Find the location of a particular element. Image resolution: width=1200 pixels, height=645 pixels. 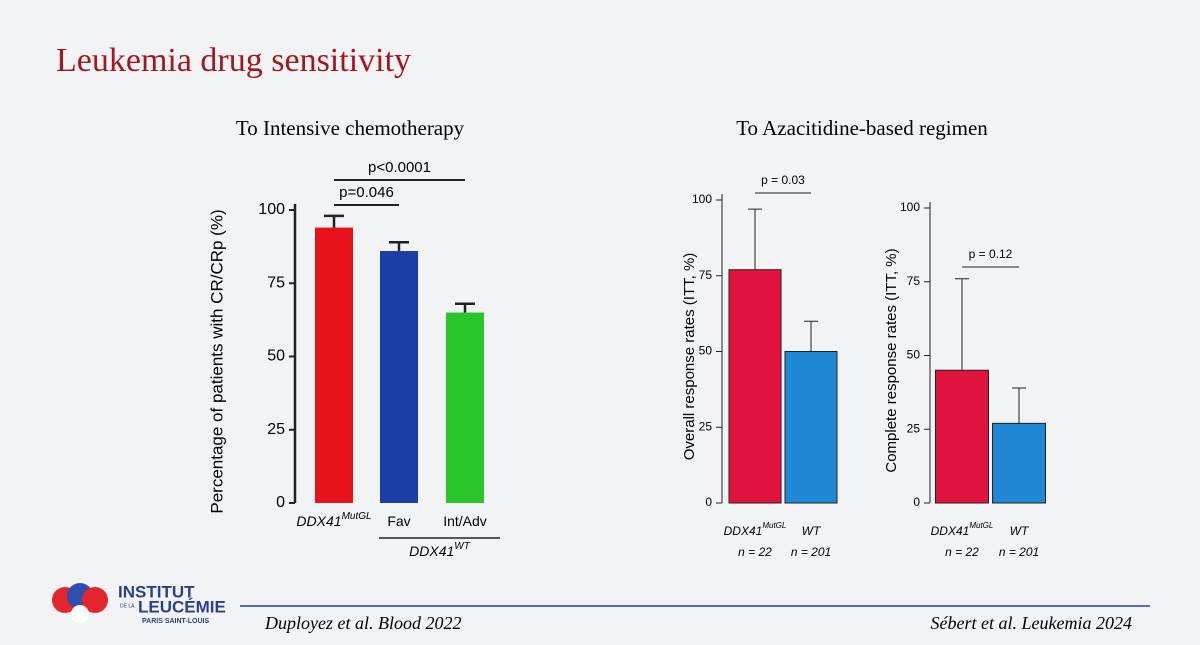

chart-title: To Intensive chemotherapy is located at coordinates (350, 128).